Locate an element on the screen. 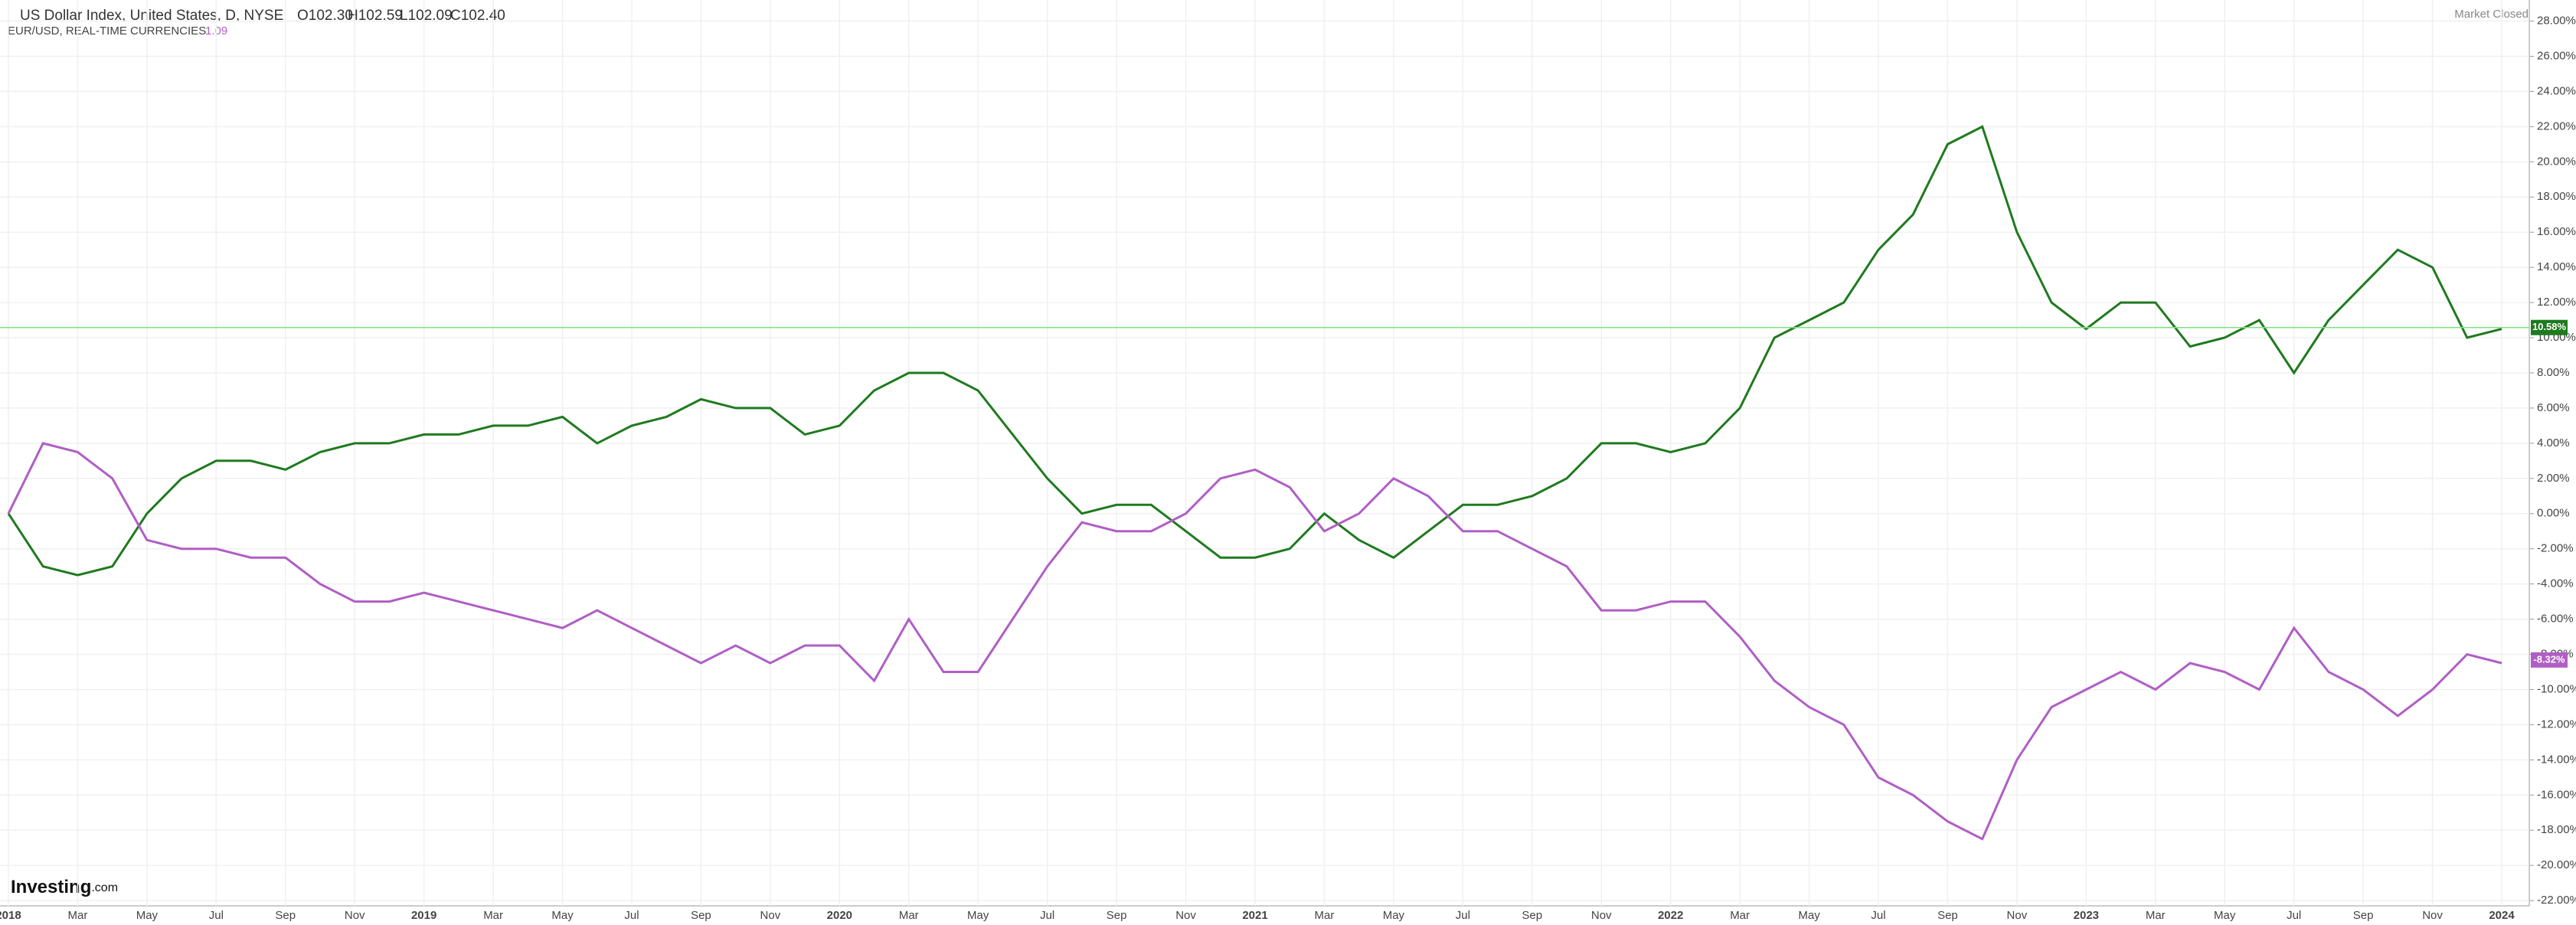  x-tick-label: 2021 is located at coordinates (1254, 915).